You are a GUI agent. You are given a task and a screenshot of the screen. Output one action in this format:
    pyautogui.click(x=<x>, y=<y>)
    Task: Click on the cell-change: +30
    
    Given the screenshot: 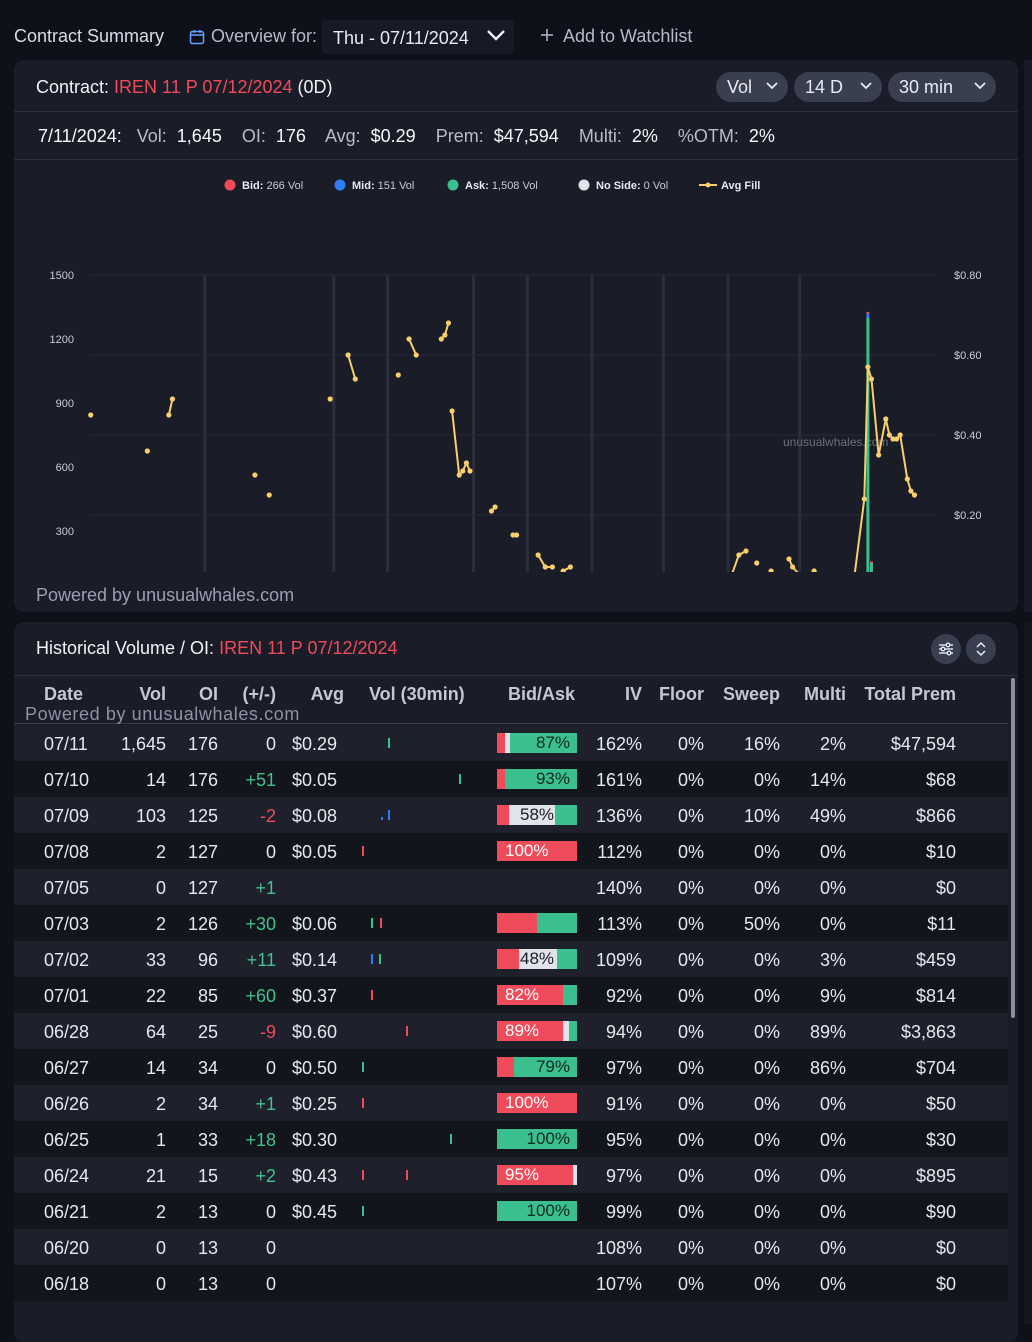 What is the action you would take?
    pyautogui.click(x=260, y=924)
    